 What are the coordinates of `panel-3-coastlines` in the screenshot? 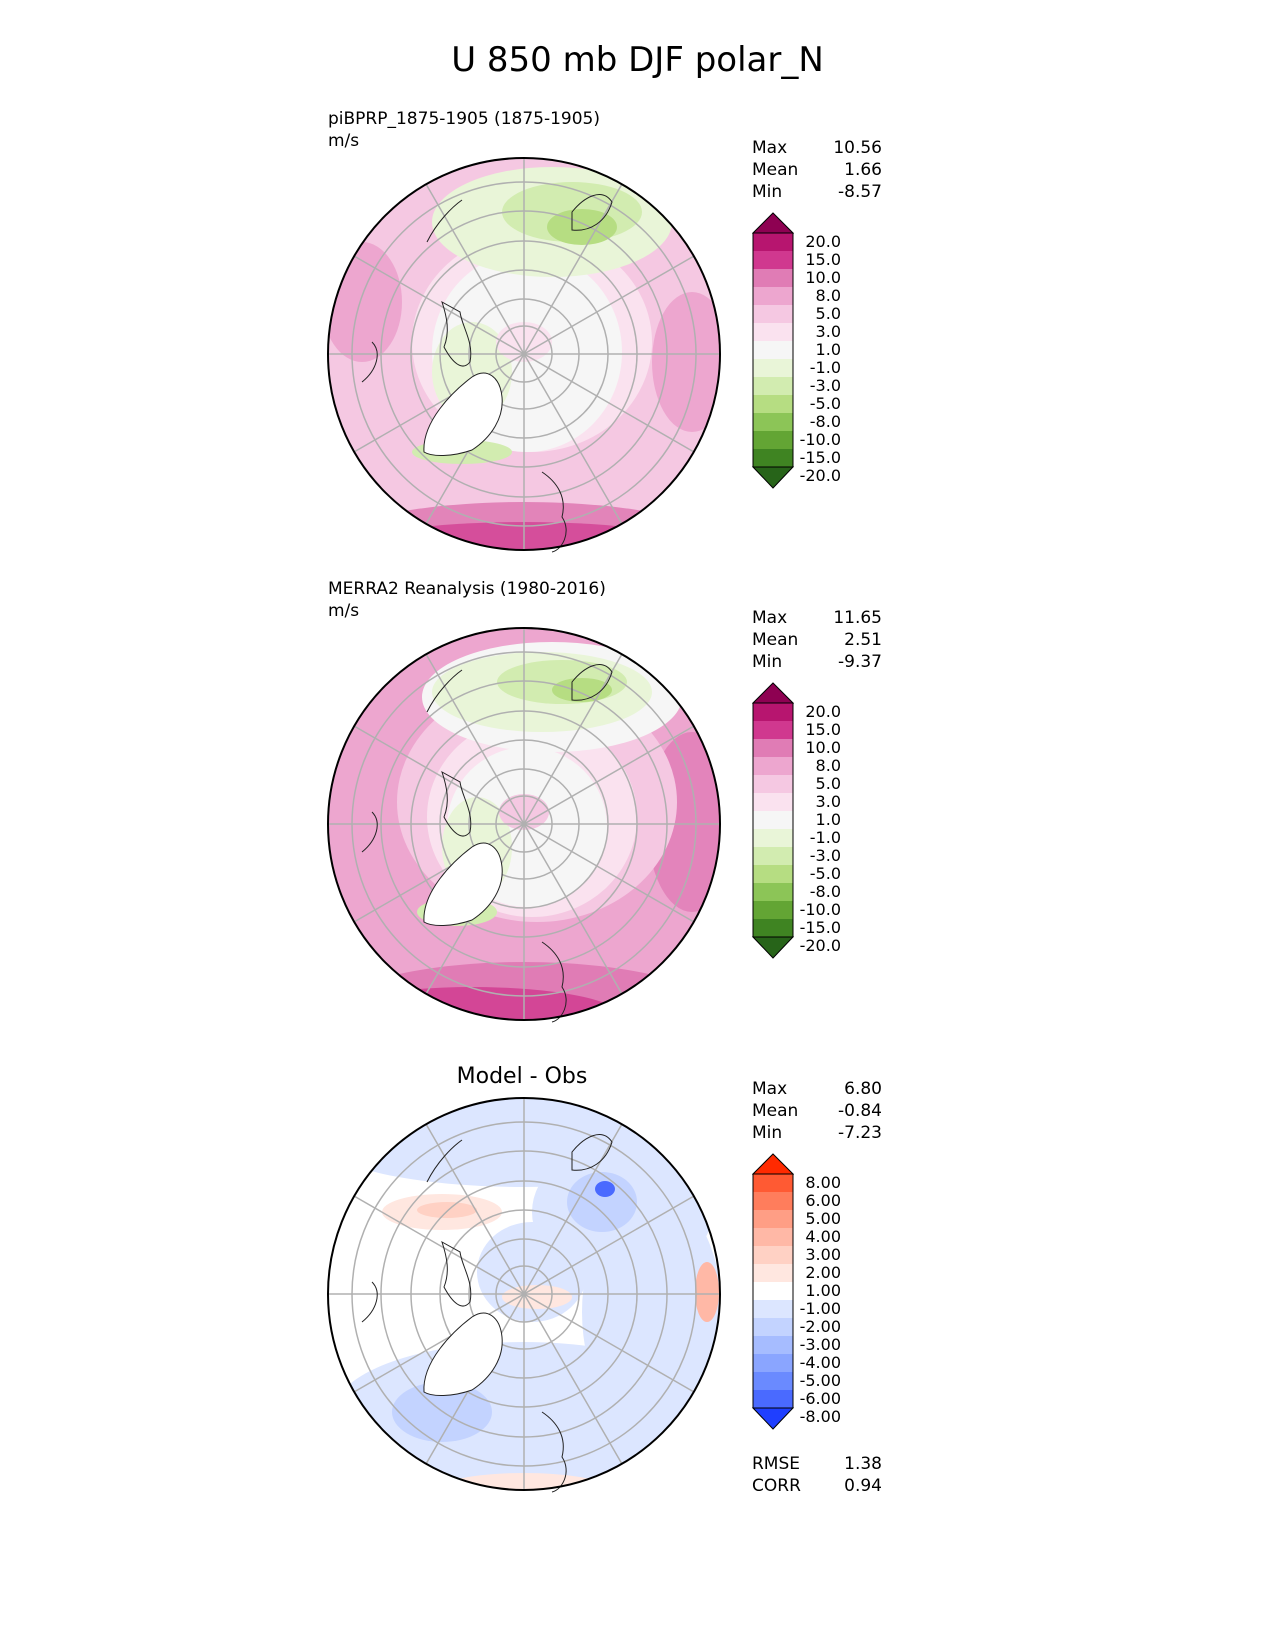 It's located at (487, 1313).